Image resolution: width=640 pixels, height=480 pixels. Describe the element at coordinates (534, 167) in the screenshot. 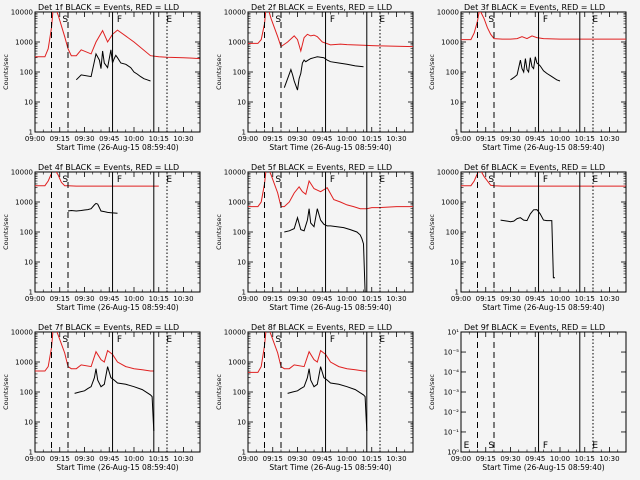

I see `panel-title: Det 6f BLACK = Events, RED = LLD` at that location.